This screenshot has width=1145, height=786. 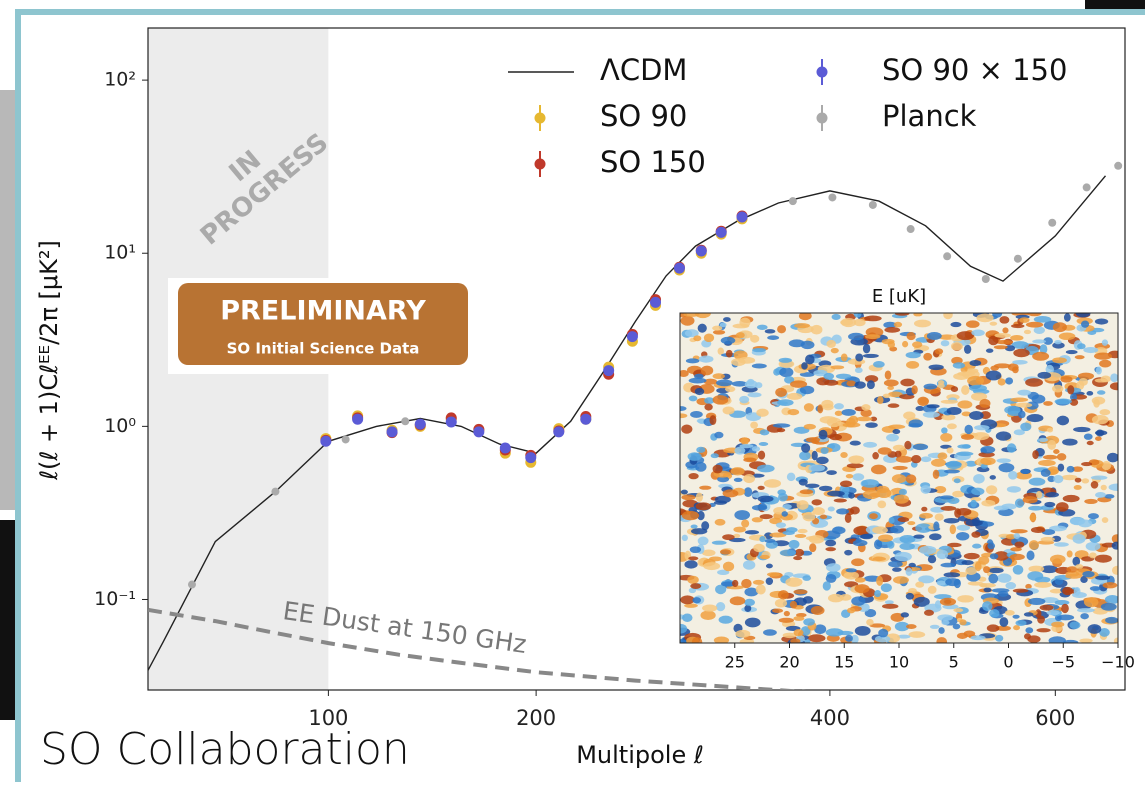 I want to click on data-point, so click(x=701, y=251).